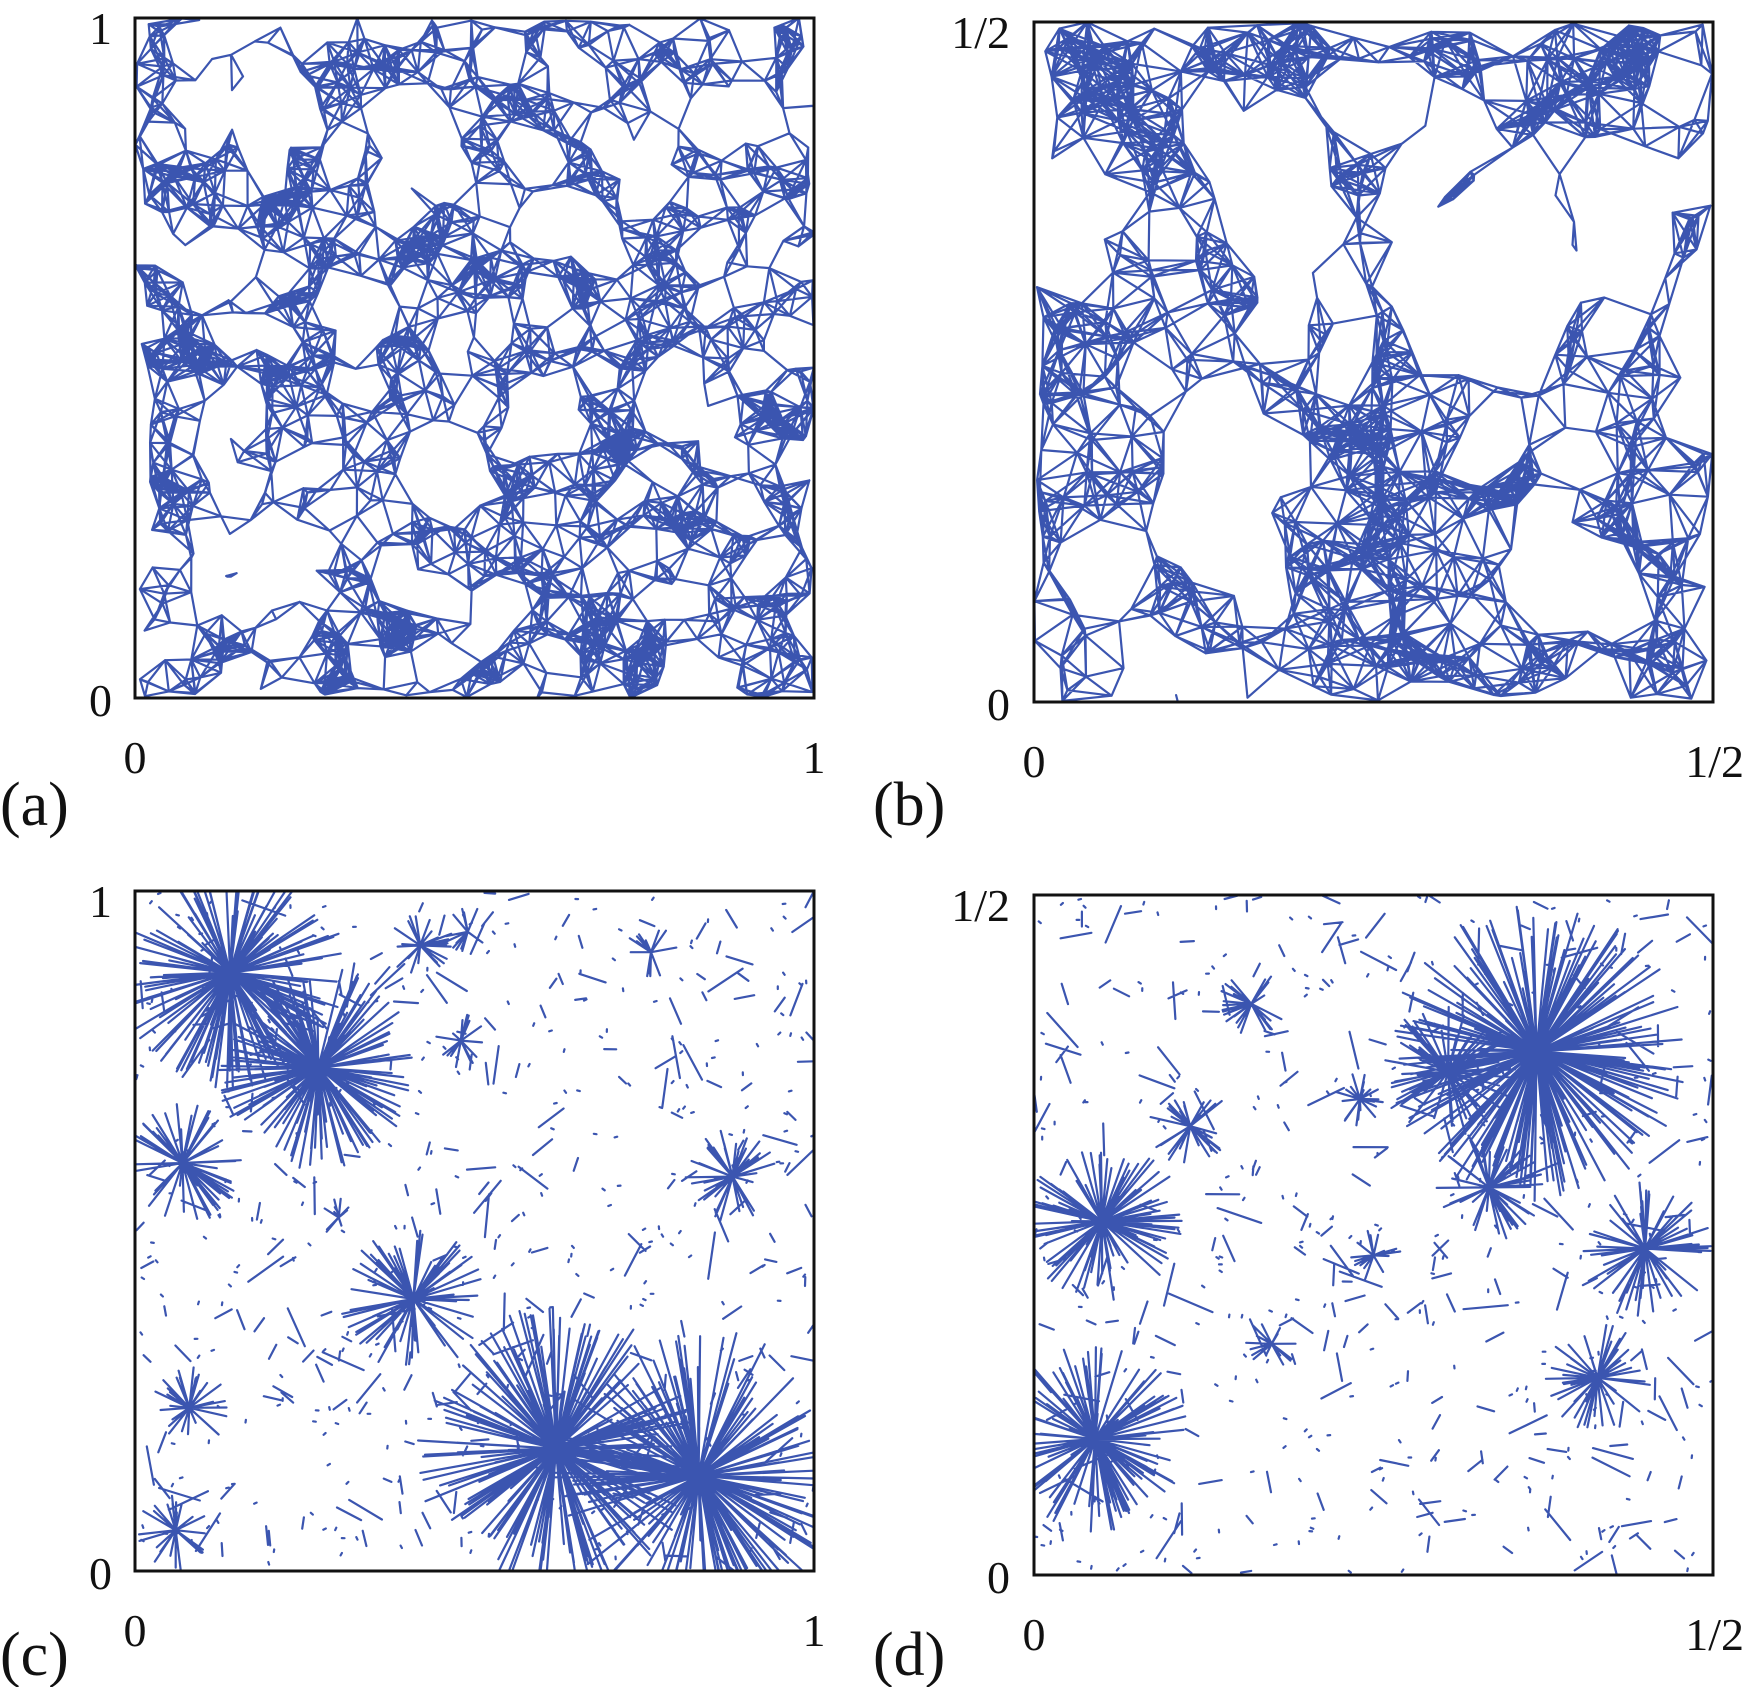  What do you see at coordinates (1034, 1634) in the screenshot?
I see `panel-d-x-tick-left: 0` at bounding box center [1034, 1634].